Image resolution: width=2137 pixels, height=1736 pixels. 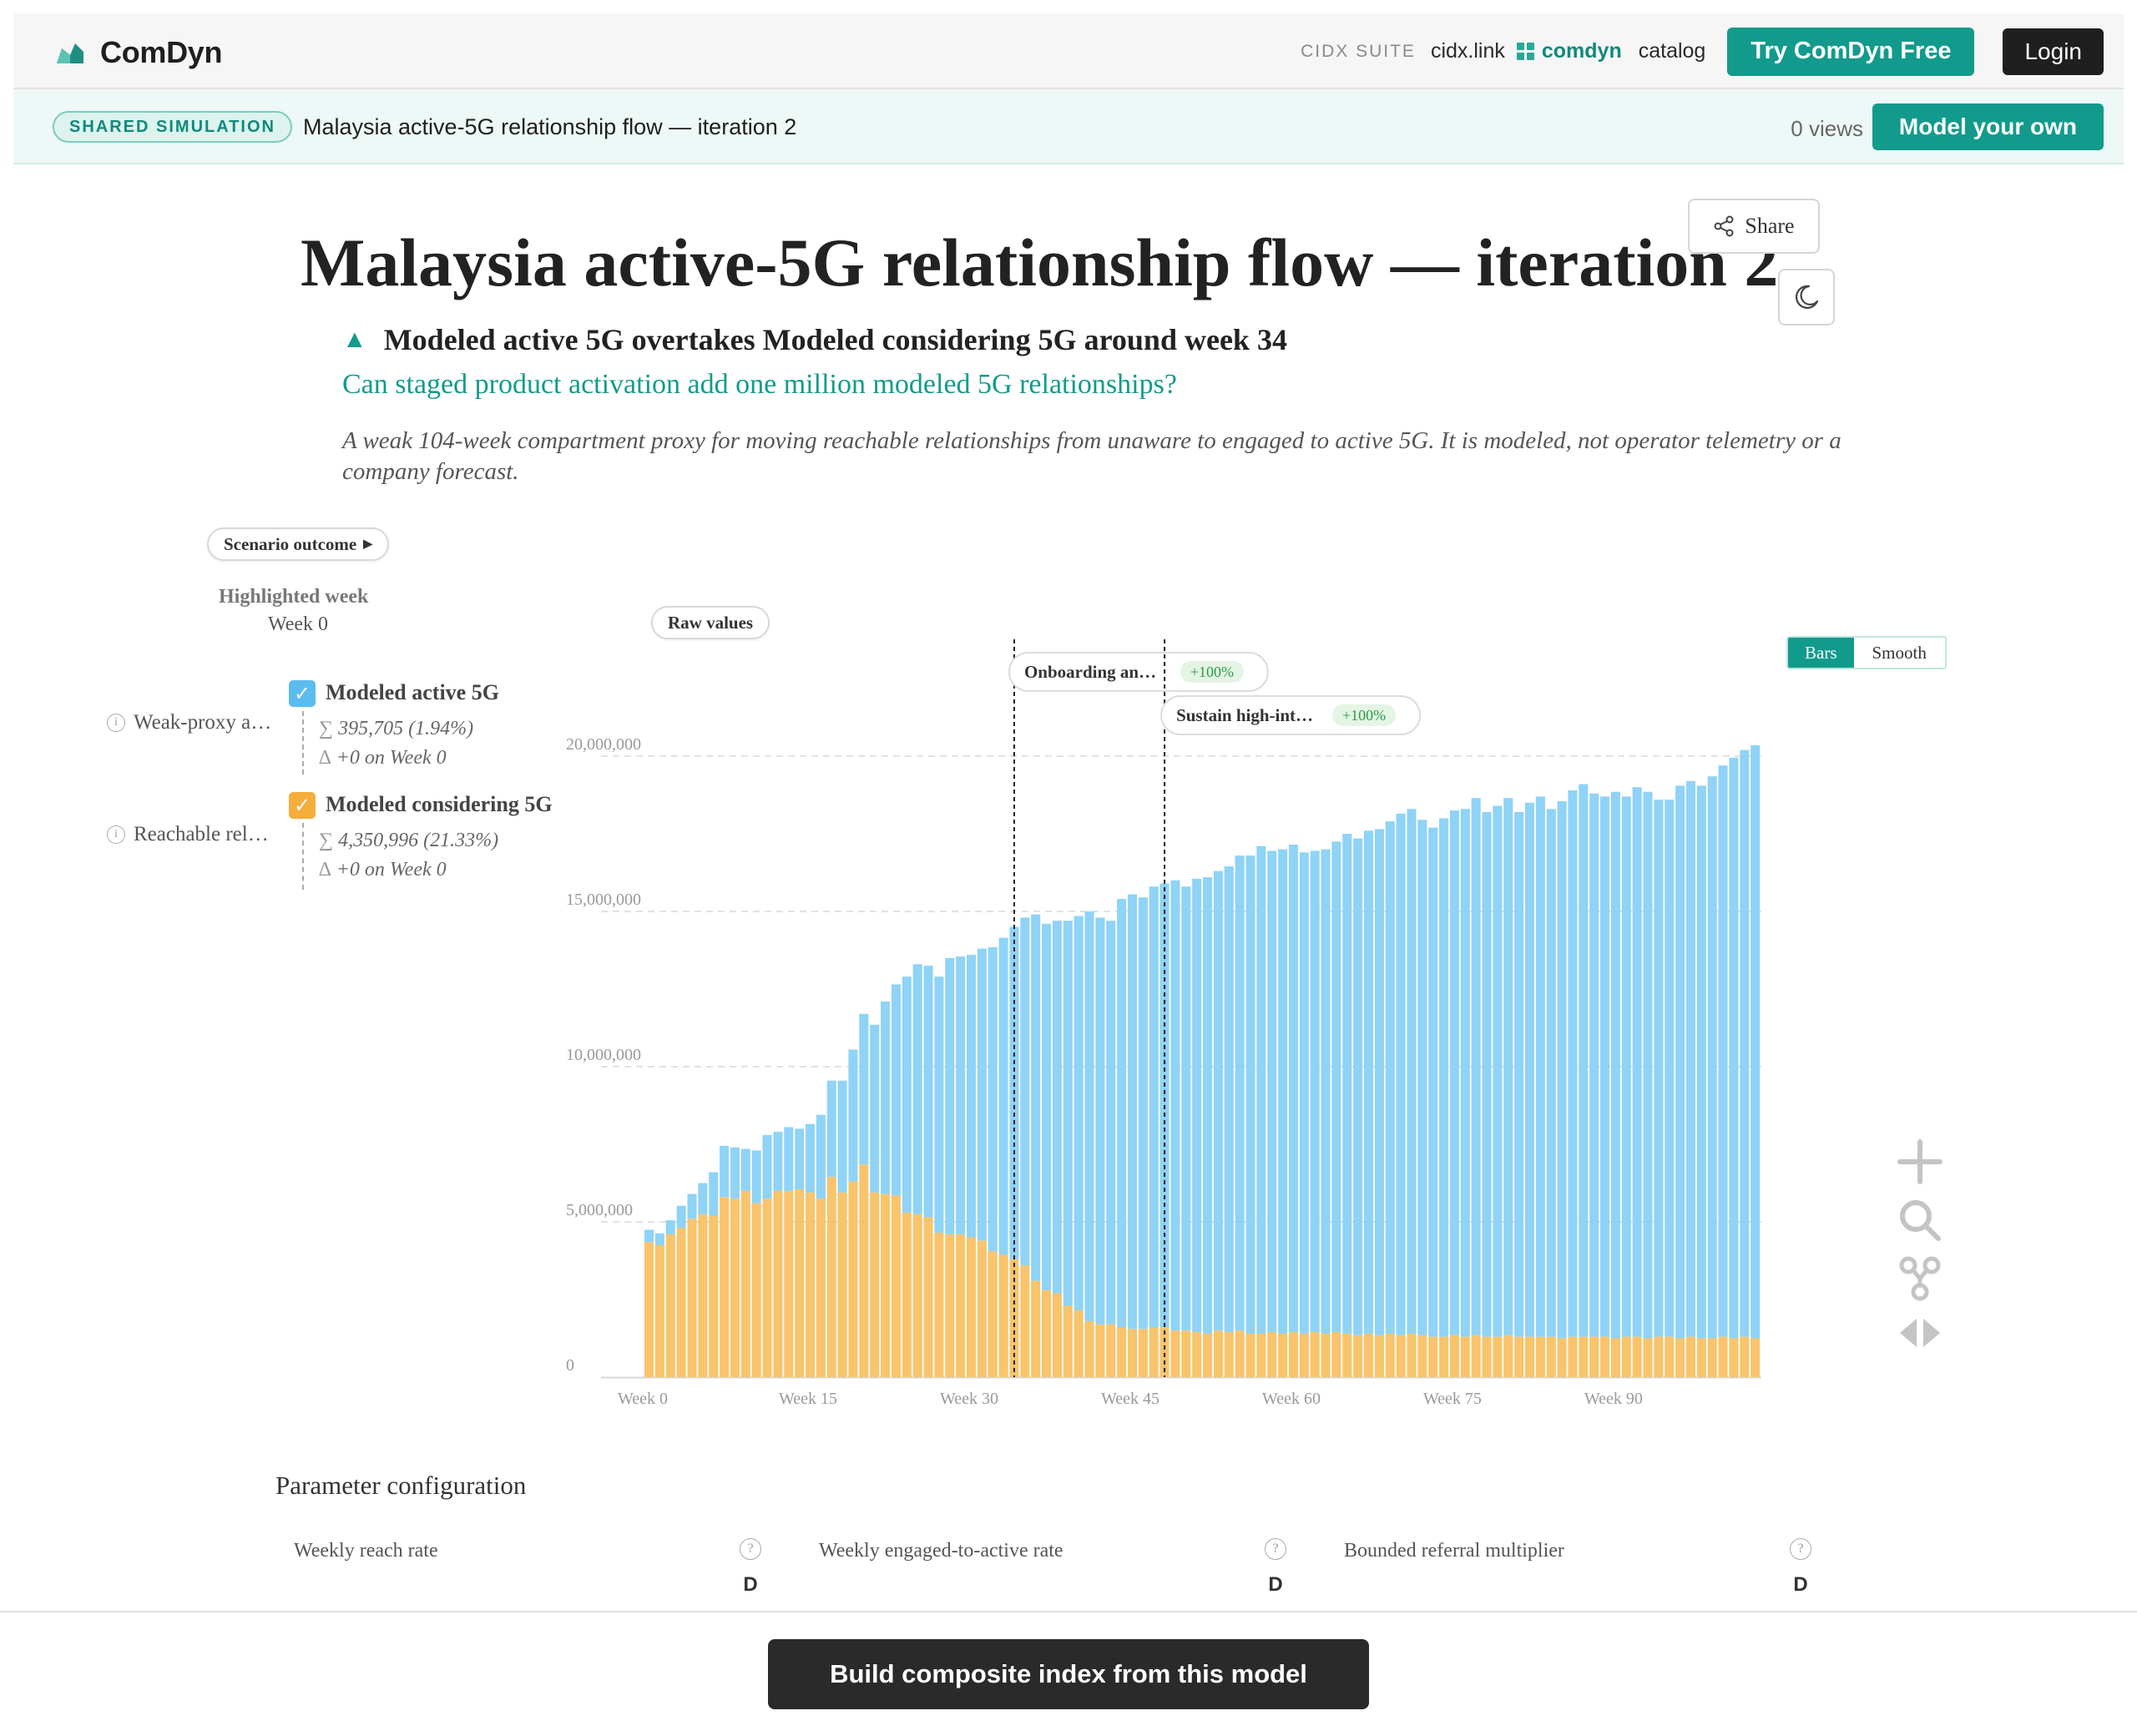 What do you see at coordinates (1672, 51) in the screenshot?
I see `nav-link-catalog: catalog` at bounding box center [1672, 51].